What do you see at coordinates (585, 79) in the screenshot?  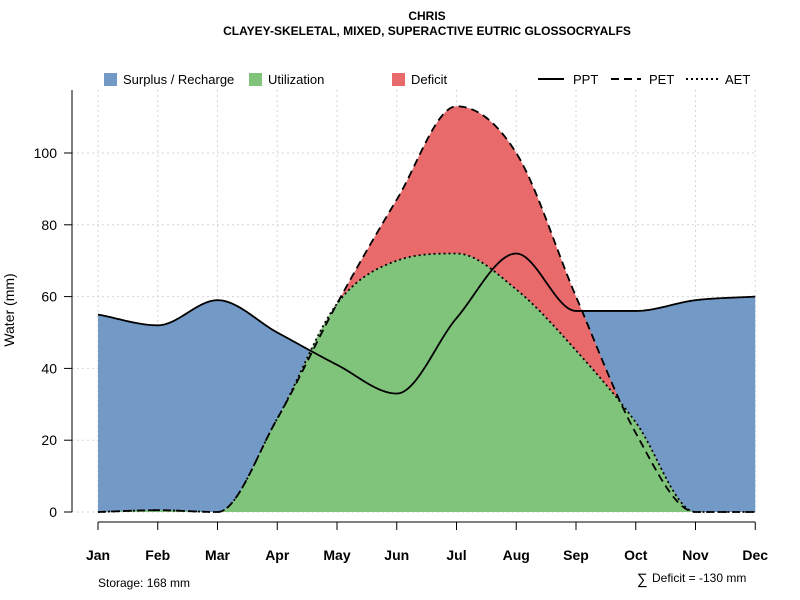 I see `legend-label-ppt: PPT` at bounding box center [585, 79].